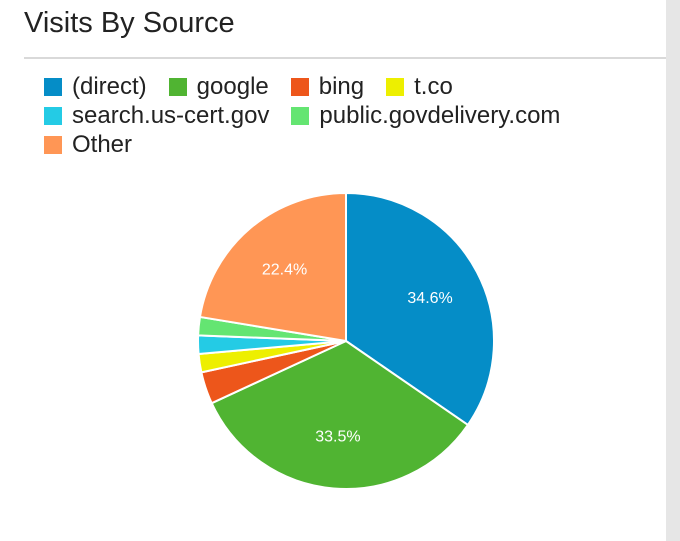 The height and width of the screenshot is (541, 680). What do you see at coordinates (339, 415) in the screenshot?
I see `pie-slice-google` at bounding box center [339, 415].